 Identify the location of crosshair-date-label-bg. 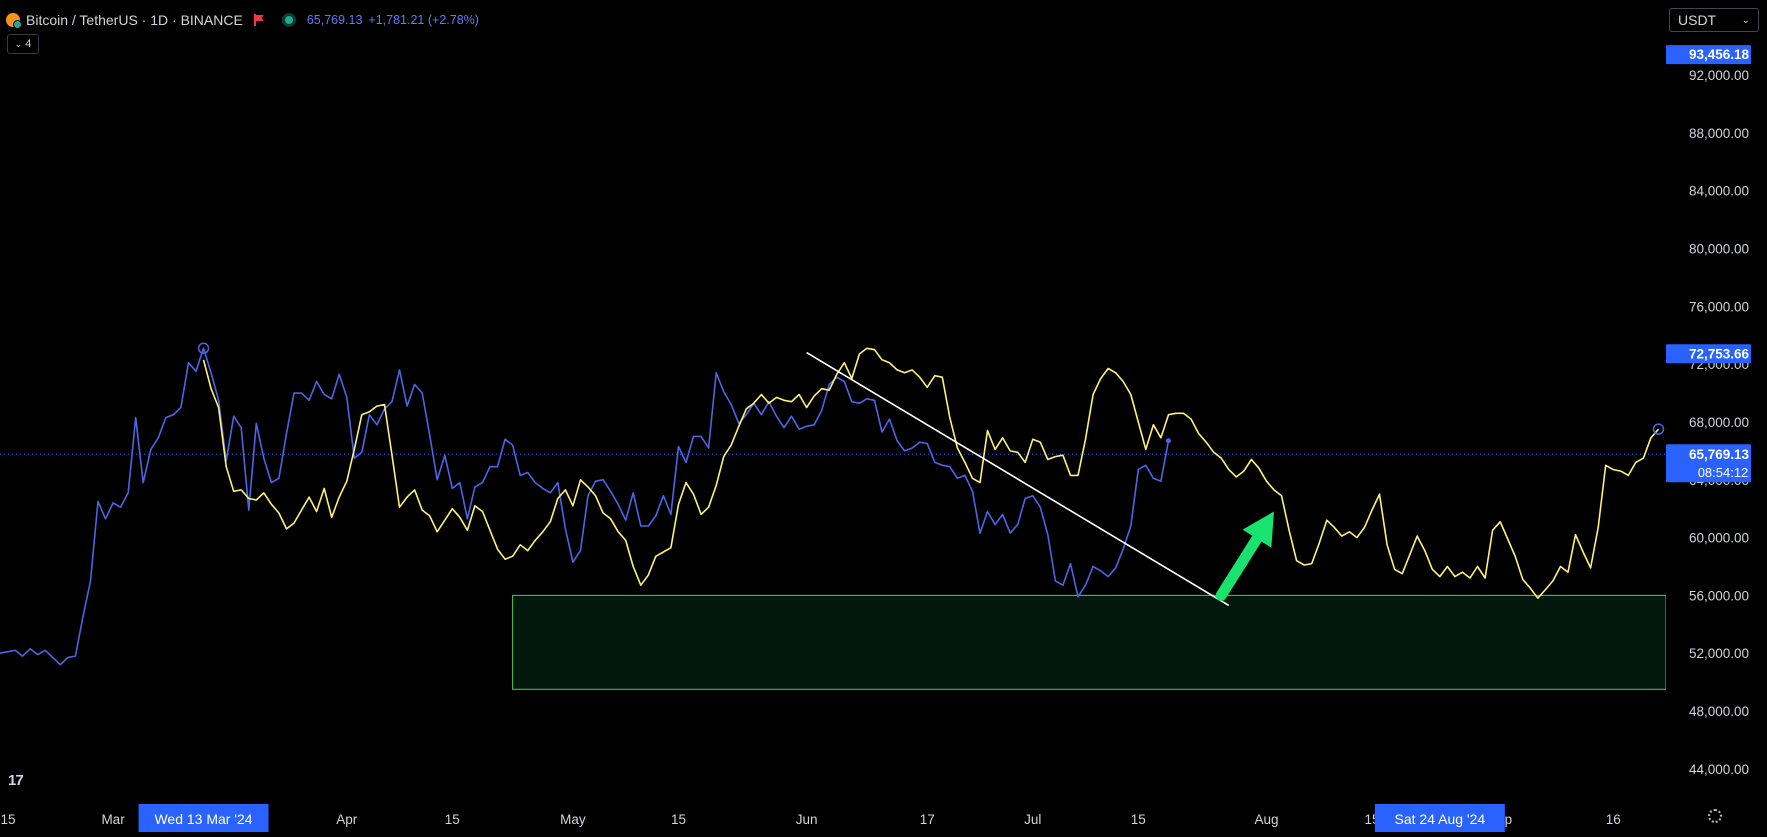
(203, 818).